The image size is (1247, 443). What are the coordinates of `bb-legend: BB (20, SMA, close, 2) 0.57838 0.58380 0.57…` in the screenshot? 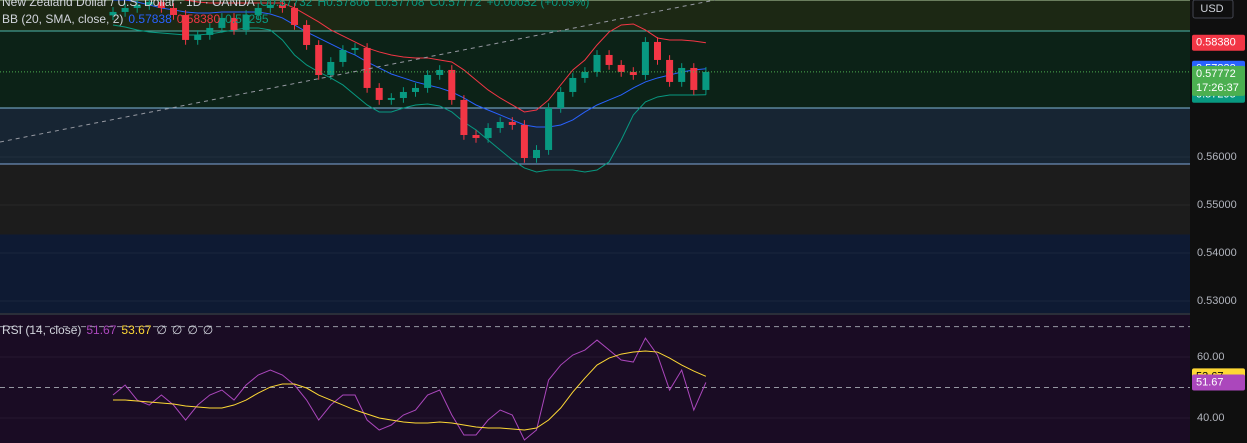 It's located at (140, 19).